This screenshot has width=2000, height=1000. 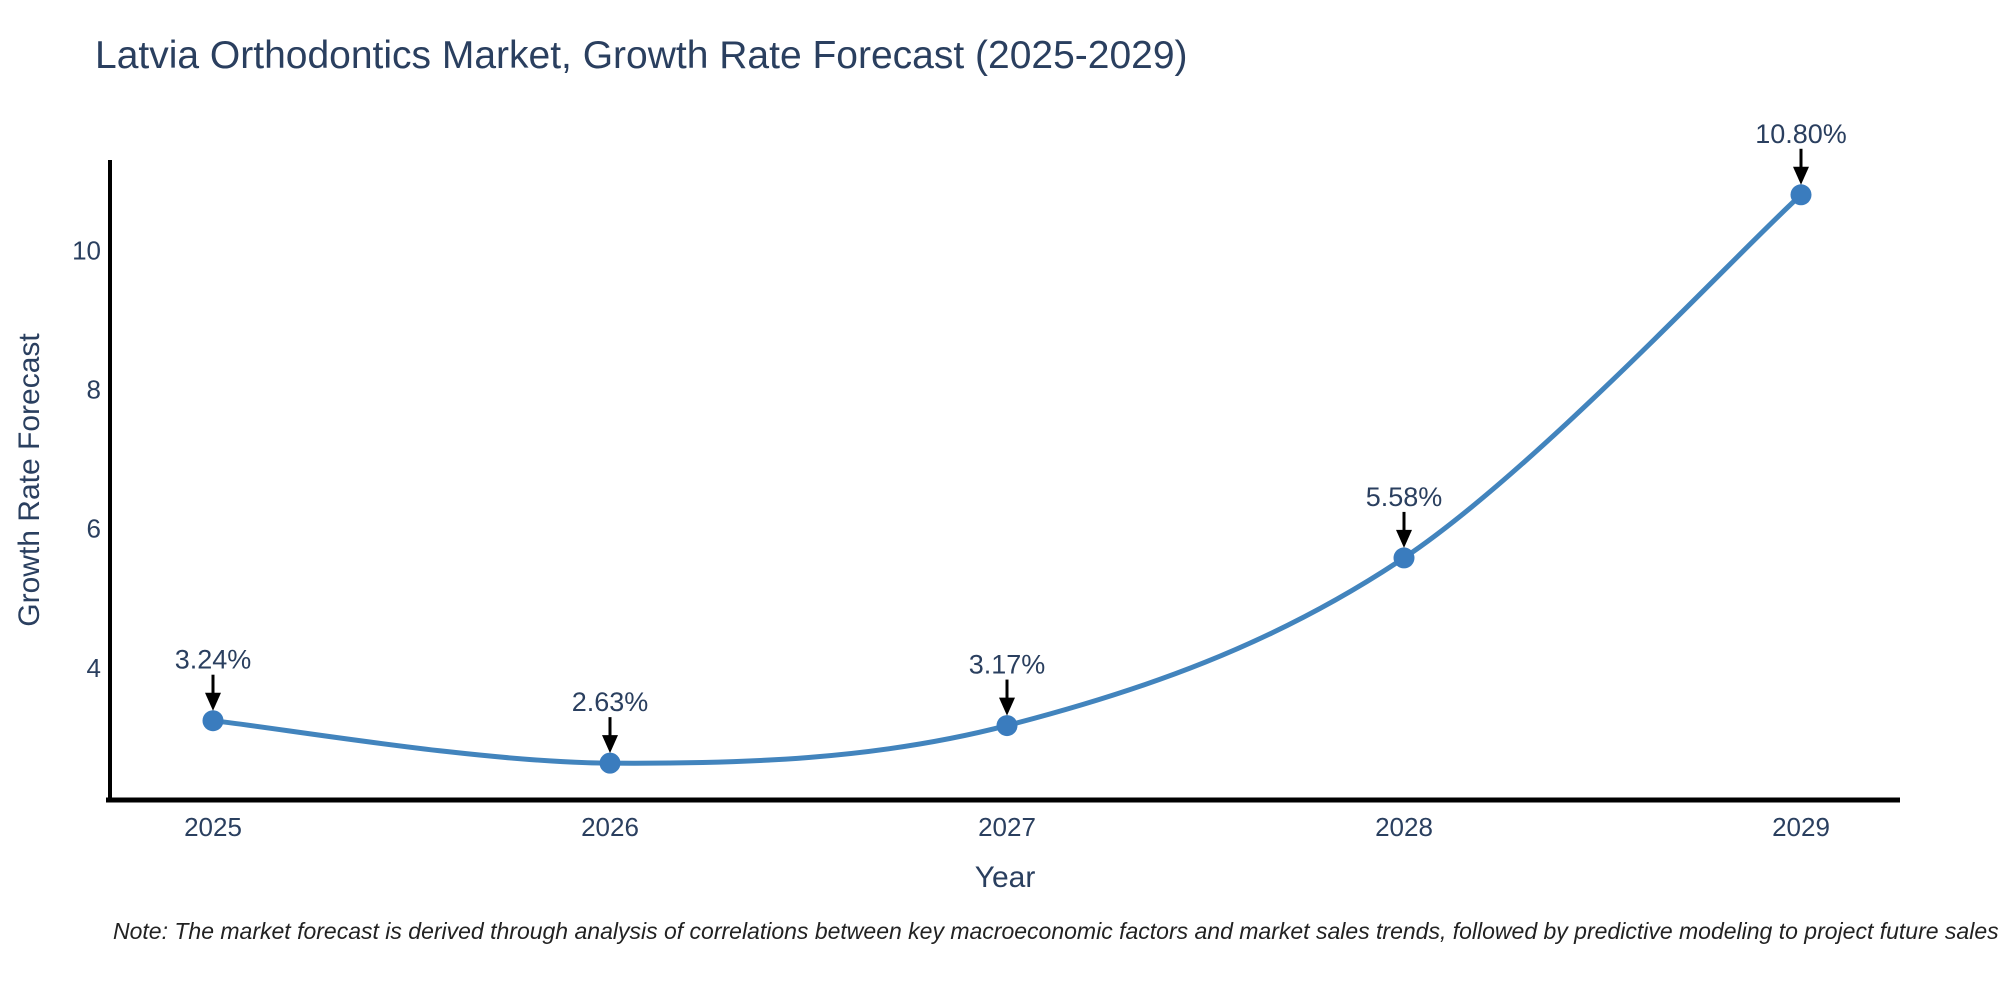 I want to click on y-tick-label-4: 4, so click(x=94, y=668).